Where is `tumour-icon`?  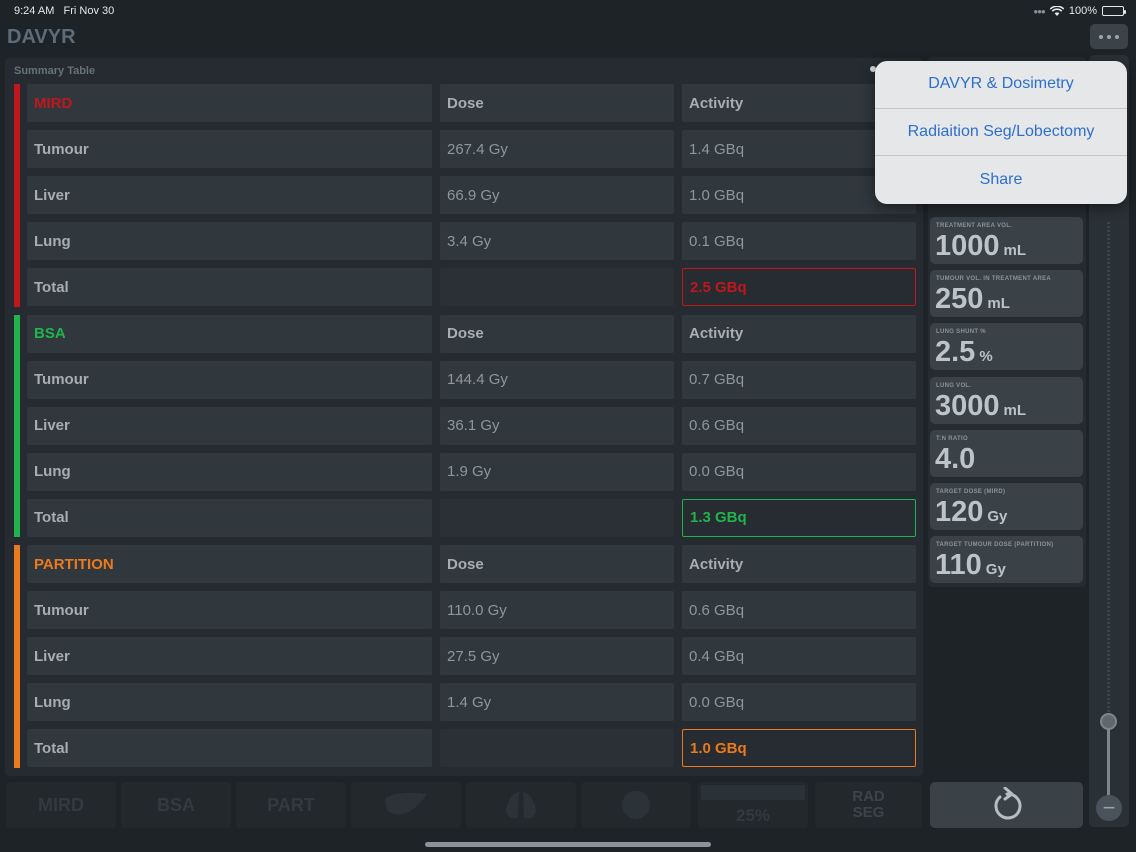
tumour-icon is located at coordinates (636, 805).